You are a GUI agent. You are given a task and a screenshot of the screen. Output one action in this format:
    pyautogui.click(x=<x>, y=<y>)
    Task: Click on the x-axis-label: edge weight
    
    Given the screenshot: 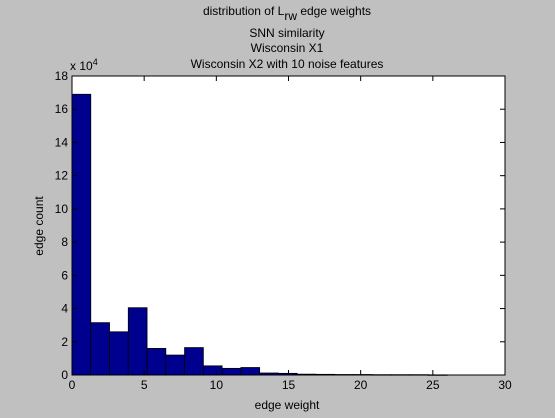 What is the action you would take?
    pyautogui.click(x=287, y=405)
    